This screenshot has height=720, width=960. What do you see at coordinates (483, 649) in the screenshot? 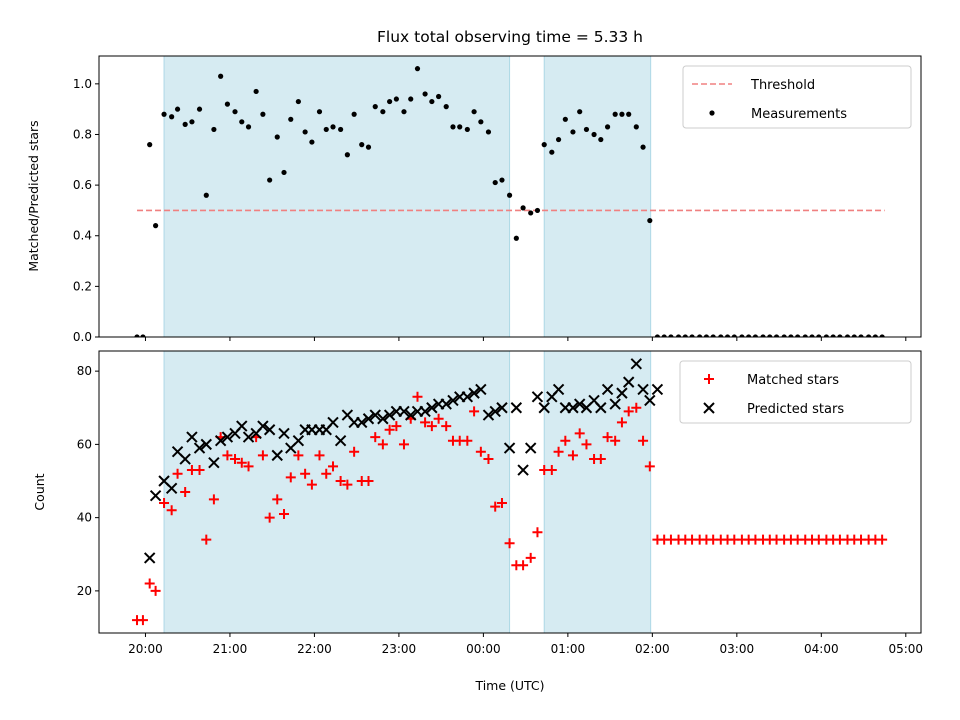
I see `x-tick-label: 00:00` at bounding box center [483, 649].